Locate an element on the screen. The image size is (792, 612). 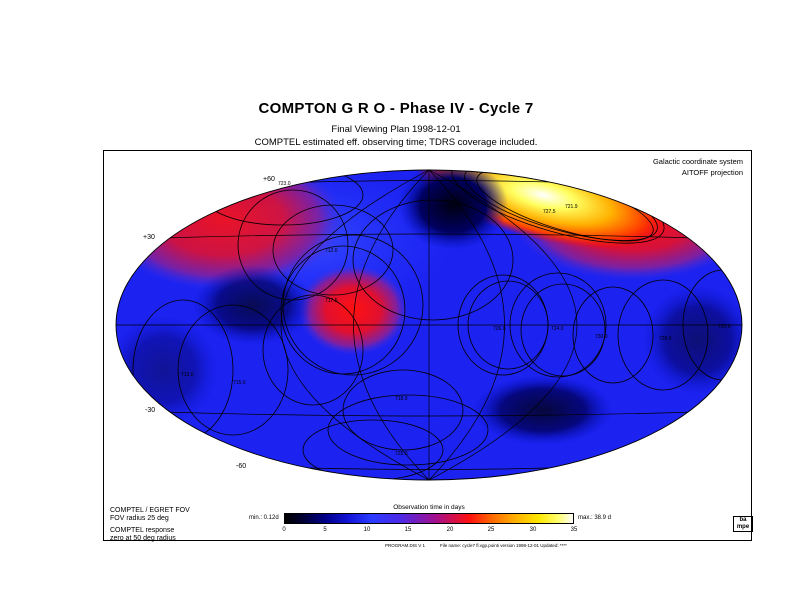
logo-line: ba is located at coordinates (743, 520).